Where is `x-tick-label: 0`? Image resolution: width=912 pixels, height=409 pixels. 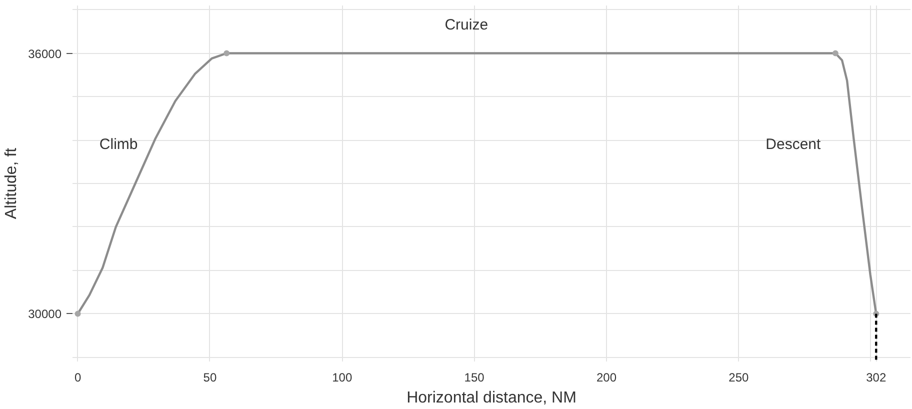
x-tick-label: 0 is located at coordinates (78, 377).